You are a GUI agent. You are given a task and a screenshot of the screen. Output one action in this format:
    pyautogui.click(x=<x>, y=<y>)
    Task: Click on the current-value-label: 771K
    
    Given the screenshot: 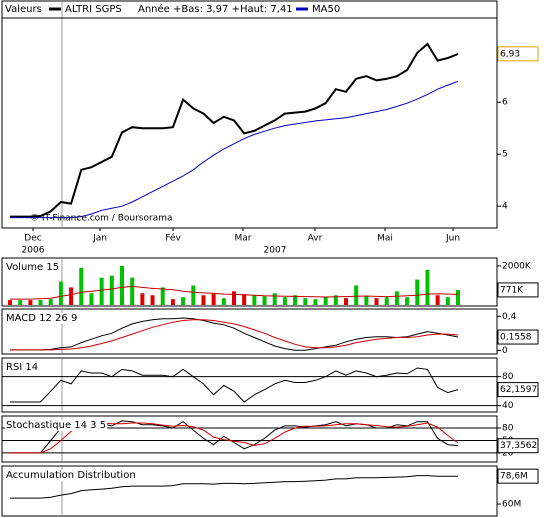 What is the action you would take?
    pyautogui.click(x=512, y=290)
    